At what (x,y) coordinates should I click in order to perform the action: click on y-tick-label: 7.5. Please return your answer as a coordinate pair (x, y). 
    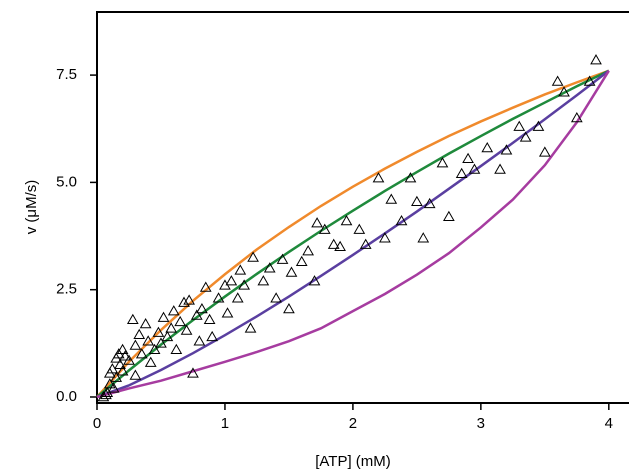
    Looking at the image, I should click on (66, 74).